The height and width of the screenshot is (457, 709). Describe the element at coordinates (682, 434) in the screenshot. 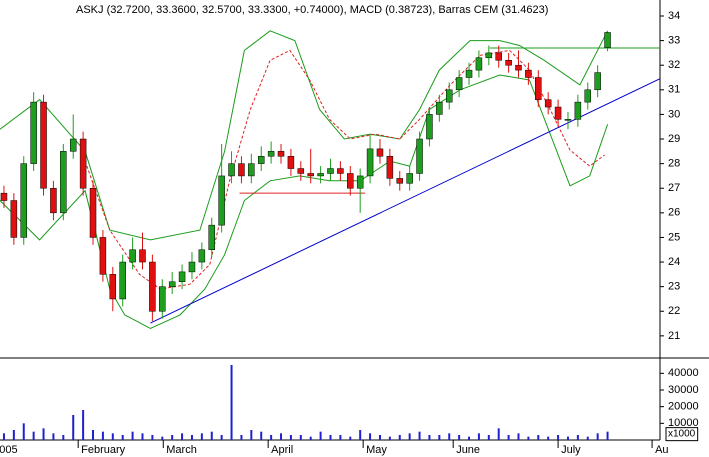

I see `volume-unit-label: x1000` at that location.